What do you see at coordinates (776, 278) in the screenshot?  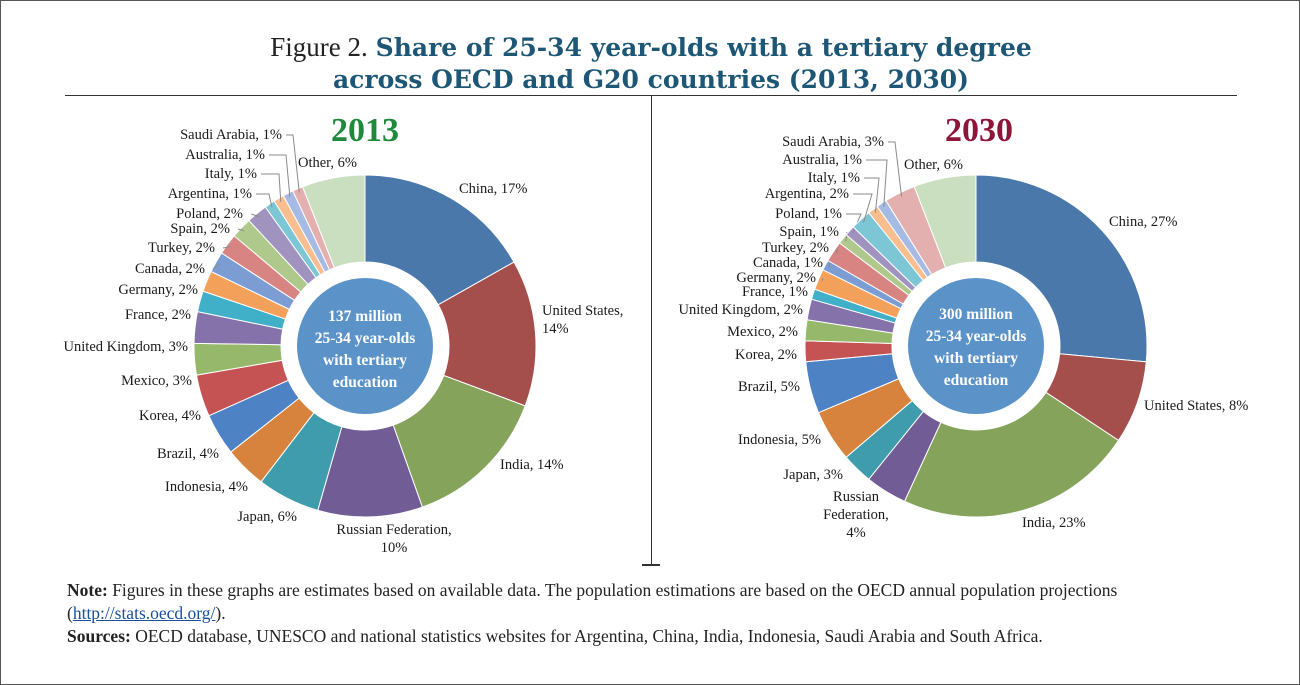 I see `slice-label-2030-germany: Germany, 2%` at bounding box center [776, 278].